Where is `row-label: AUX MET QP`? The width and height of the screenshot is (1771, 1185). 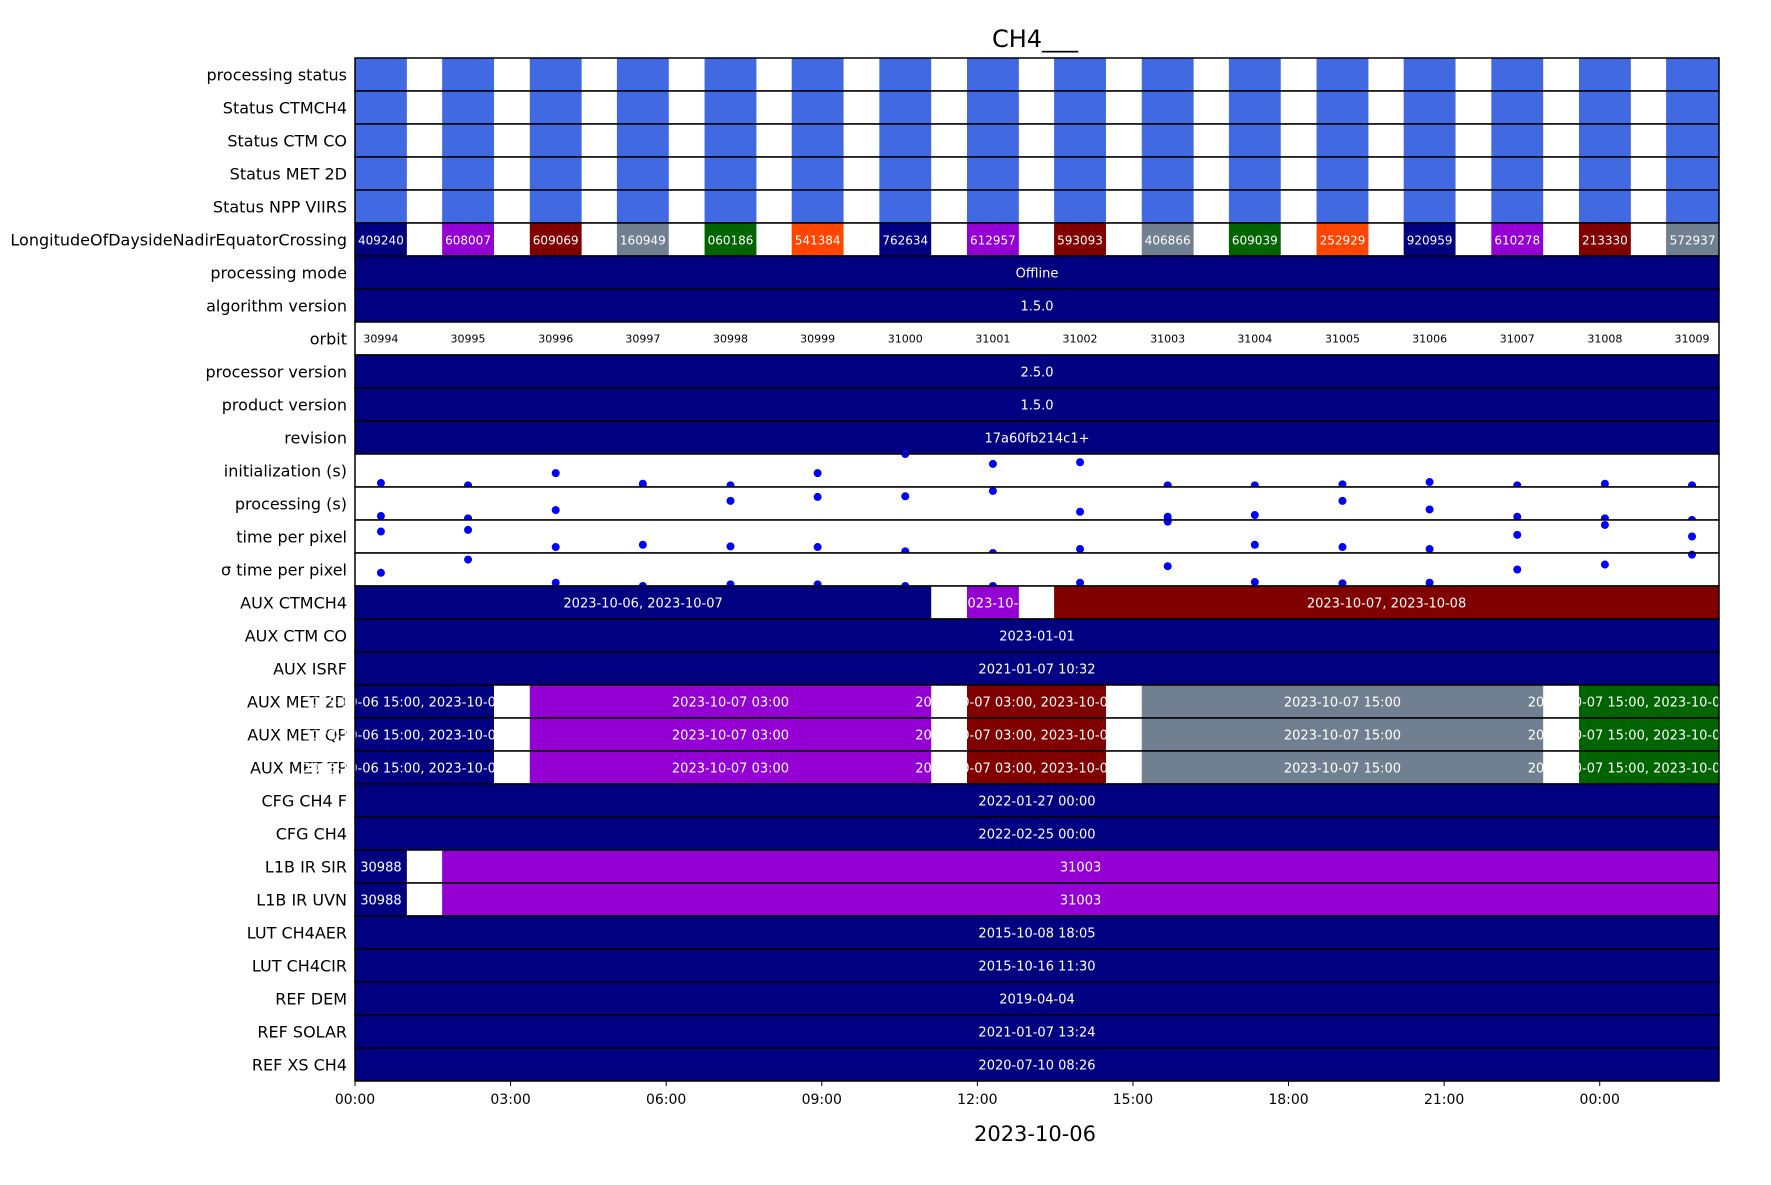 row-label: AUX MET QP is located at coordinates (297, 735).